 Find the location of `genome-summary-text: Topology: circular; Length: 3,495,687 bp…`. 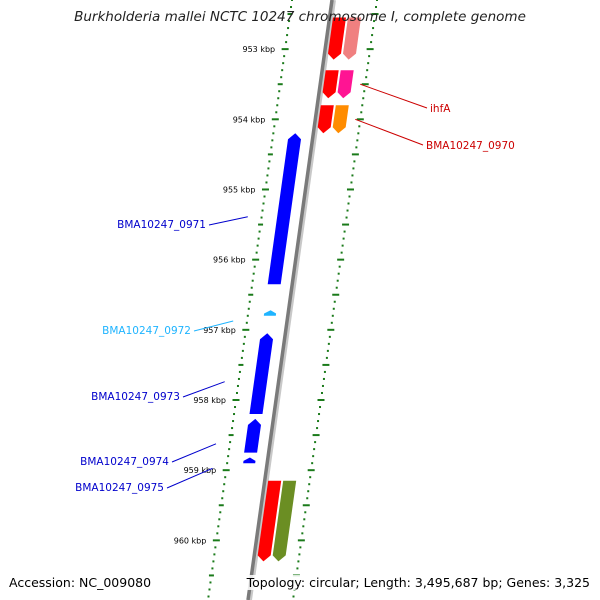

genome-summary-text: Topology: circular; Length: 3,495,687 bp… is located at coordinates (418, 582).